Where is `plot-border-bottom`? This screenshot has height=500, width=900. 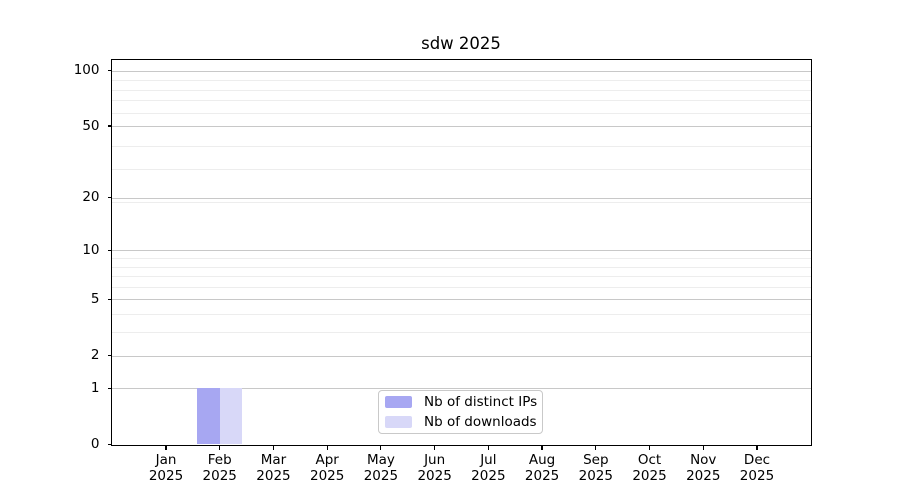 plot-border-bottom is located at coordinates (461, 445).